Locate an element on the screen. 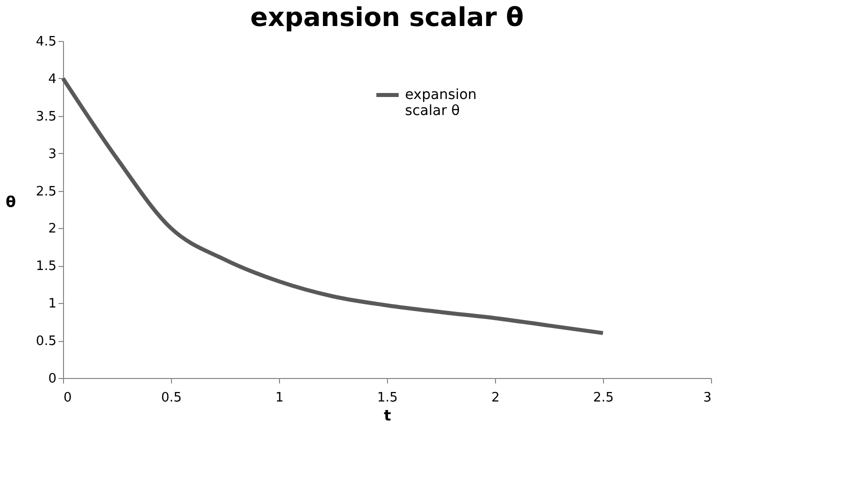  y-tick-label: 2 is located at coordinates (52, 229).